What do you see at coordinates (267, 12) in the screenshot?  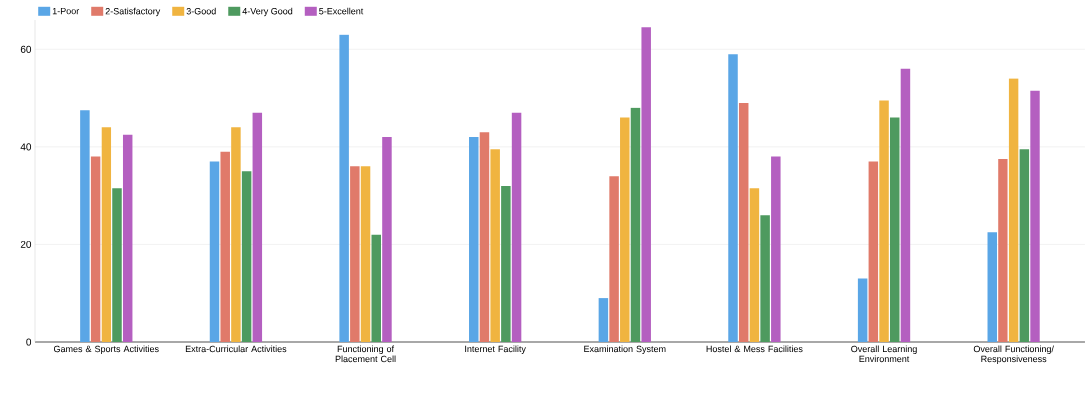 I see `legend-label: 4-Very Good` at bounding box center [267, 12].